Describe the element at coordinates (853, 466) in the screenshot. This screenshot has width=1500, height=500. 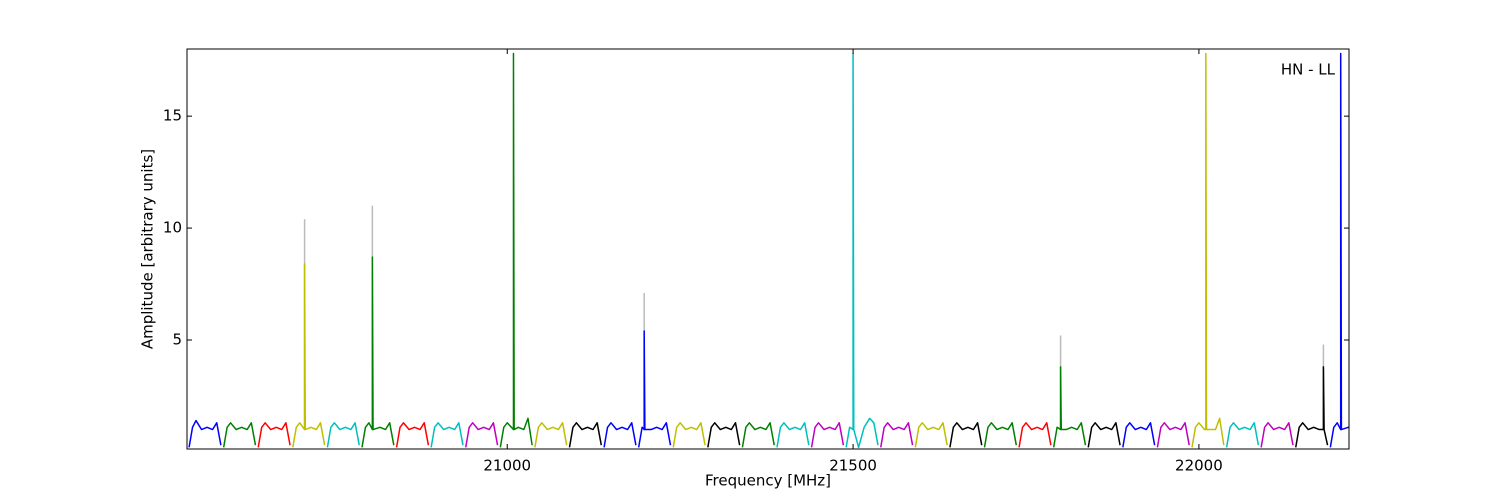
I see `x-tick-label: 21500` at that location.